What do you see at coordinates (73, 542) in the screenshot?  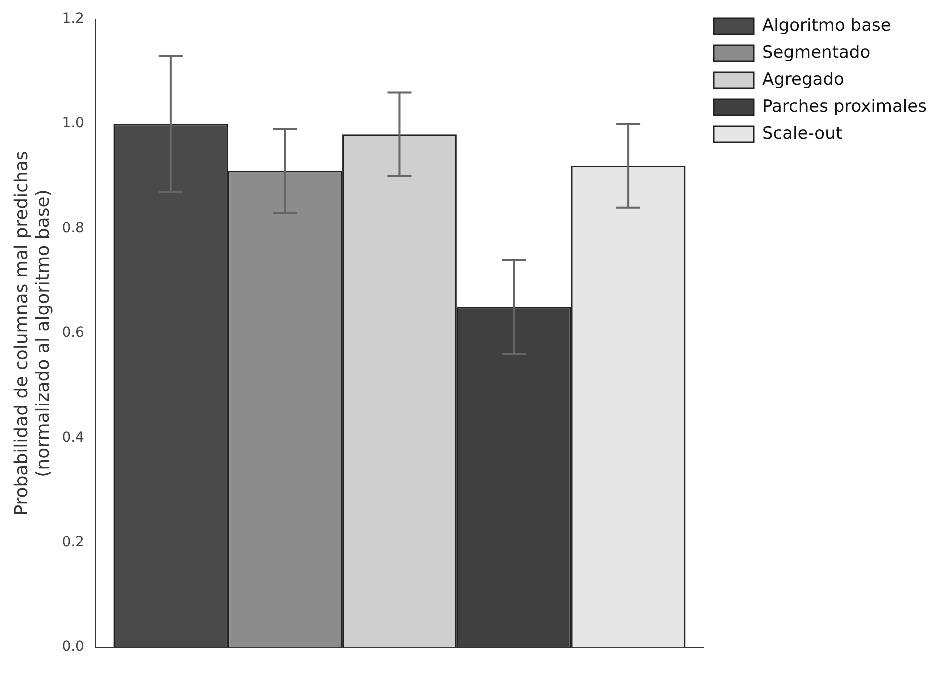 I see `y-tick-label: 0.2` at bounding box center [73, 542].